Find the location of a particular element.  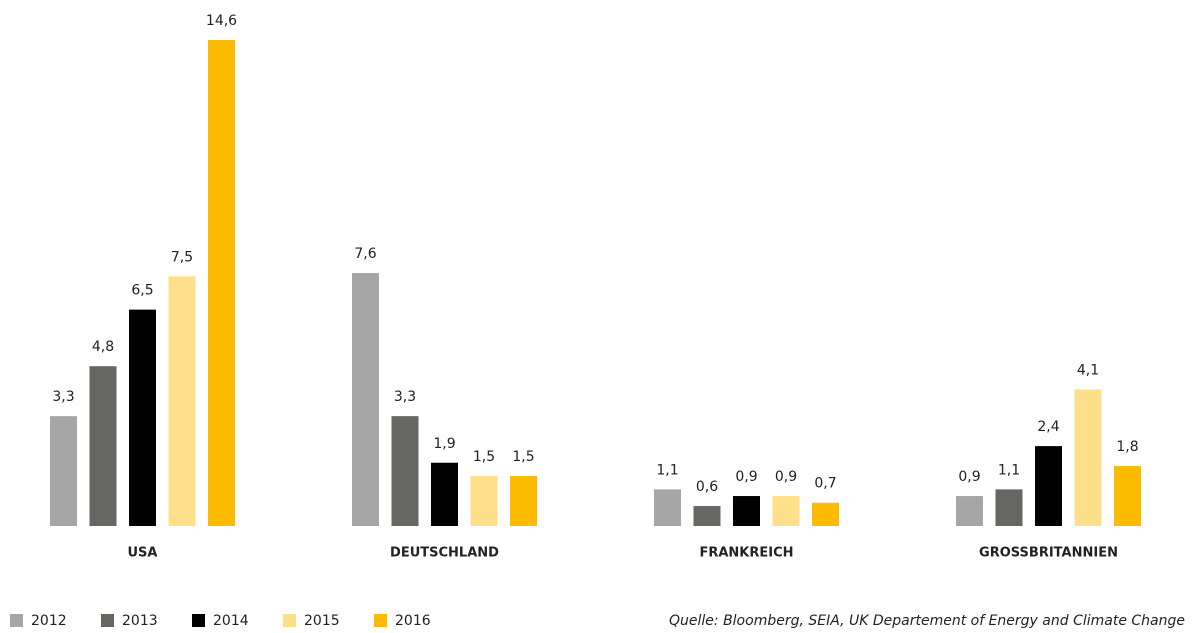

value-label: 1,9 is located at coordinates (444, 444).